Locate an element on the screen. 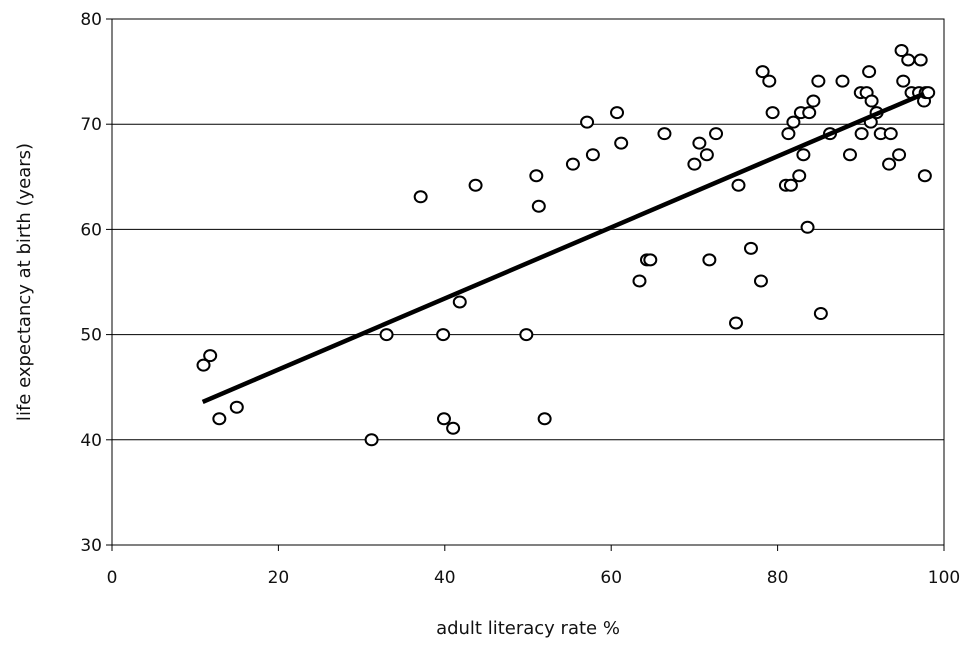 The image size is (965, 645). x-tick-label: 100 is located at coordinates (944, 578).